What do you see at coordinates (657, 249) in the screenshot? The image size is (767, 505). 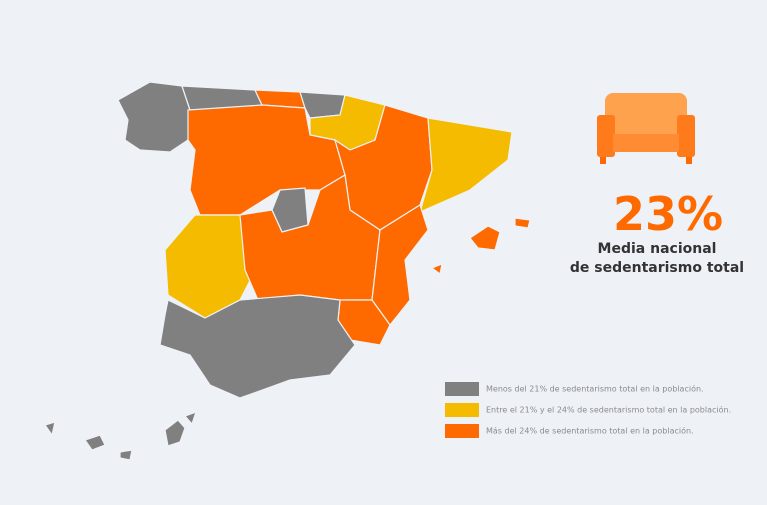 I see `caption: Media nacional` at bounding box center [657, 249].